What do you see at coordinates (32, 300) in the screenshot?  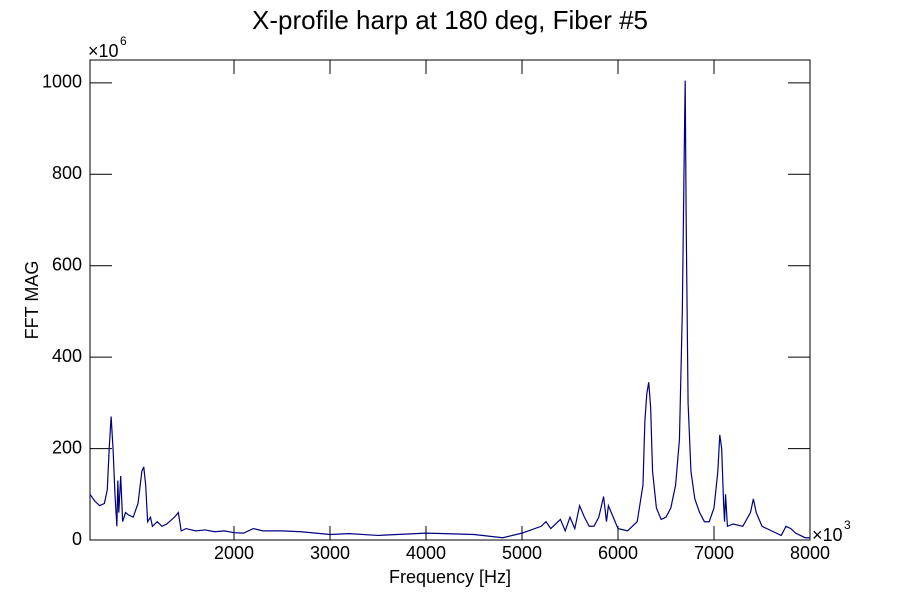 I see `y-axis-label: FFT MAG` at bounding box center [32, 300].